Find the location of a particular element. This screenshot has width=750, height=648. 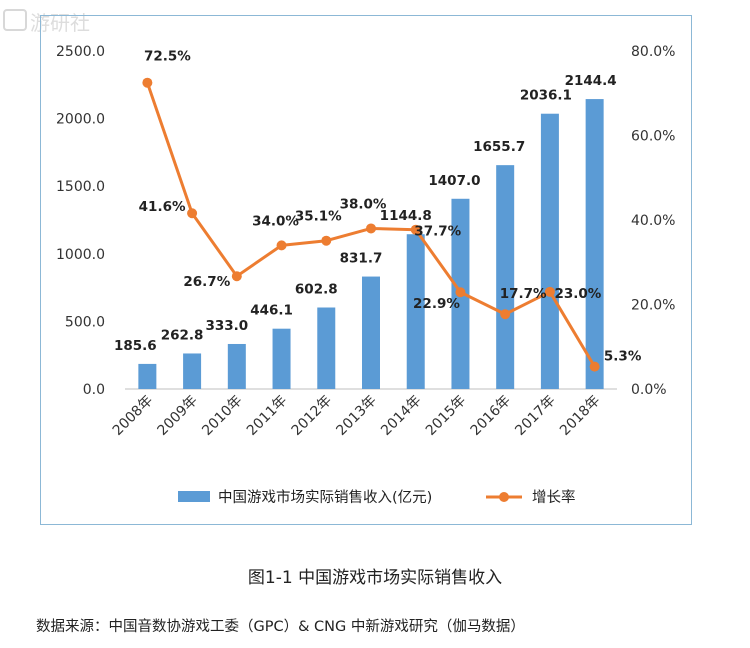

legend-label-bars: 中国游戏市场实际销售收入(亿元) is located at coordinates (325, 497).